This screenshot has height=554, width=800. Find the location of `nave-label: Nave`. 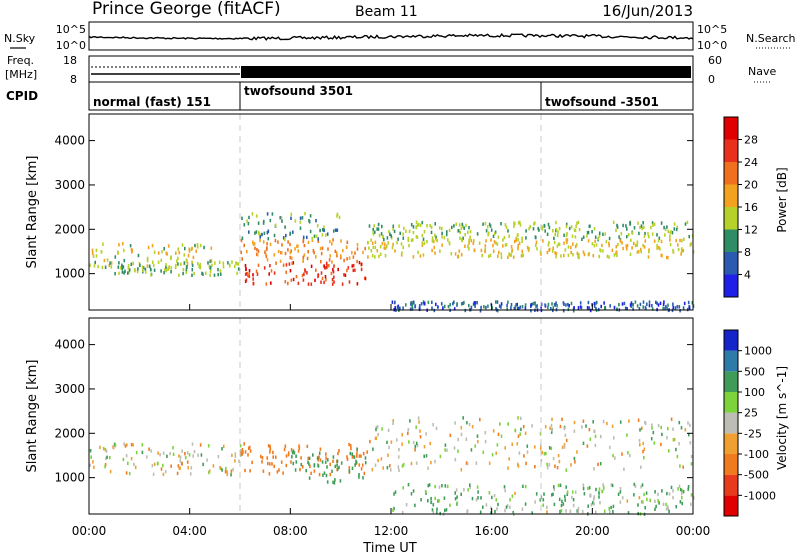

nave-label: Nave is located at coordinates (762, 71).